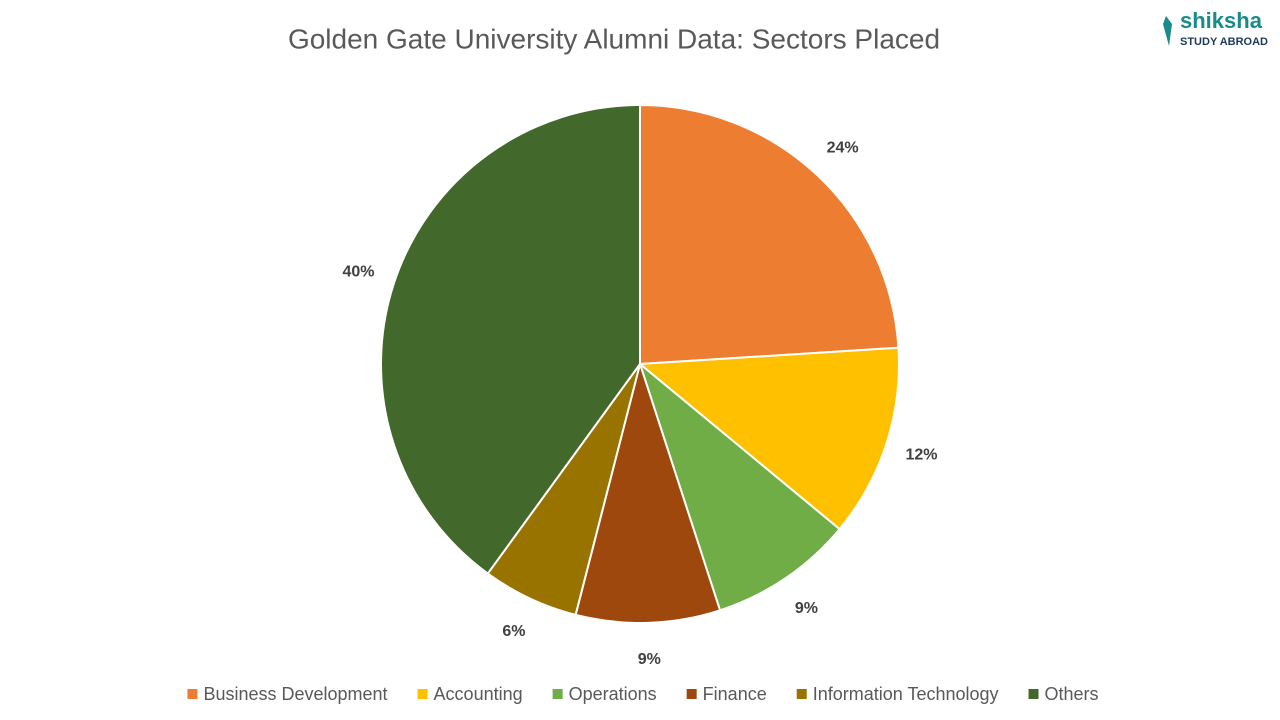 The image size is (1280, 720). Describe the element at coordinates (921, 455) in the screenshot. I see `data-label: 12%` at that location.